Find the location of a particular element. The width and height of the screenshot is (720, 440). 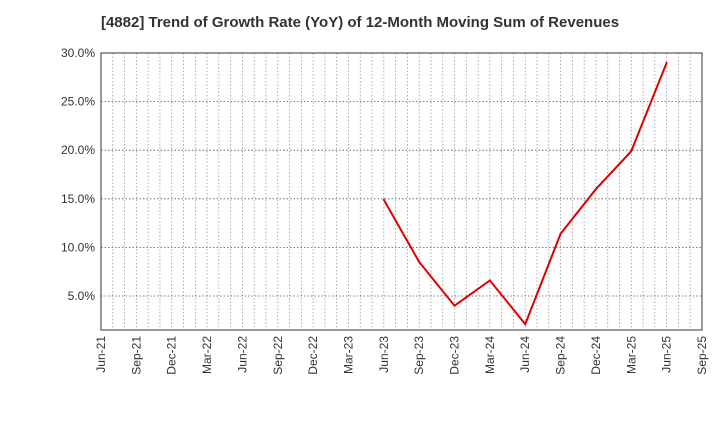

x-tick-label: Sep-25 is located at coordinates (702, 355).